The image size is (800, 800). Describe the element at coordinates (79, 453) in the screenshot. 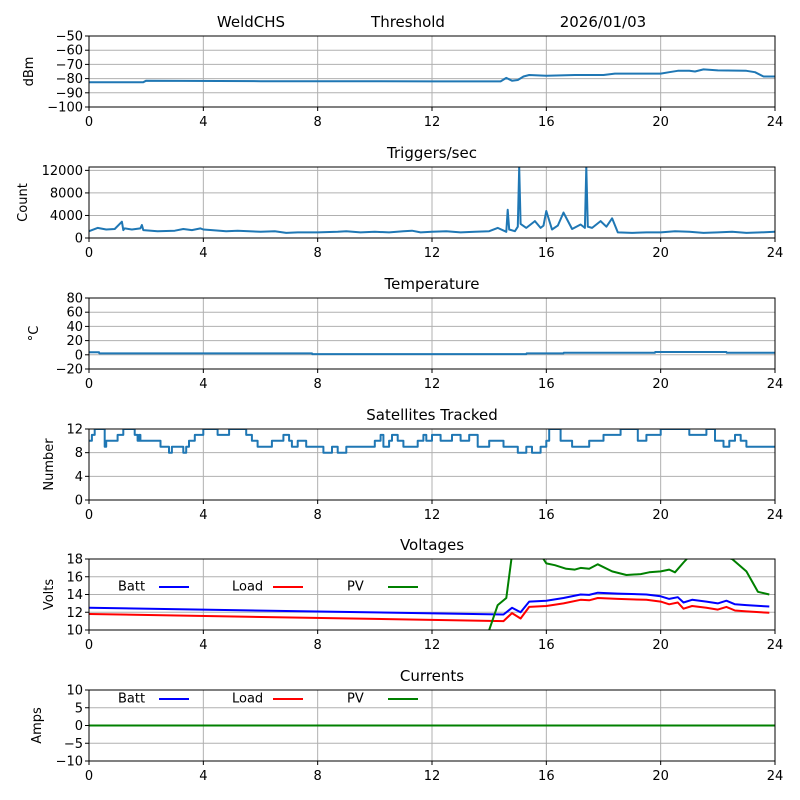

I see `y-tick-label: 8` at that location.